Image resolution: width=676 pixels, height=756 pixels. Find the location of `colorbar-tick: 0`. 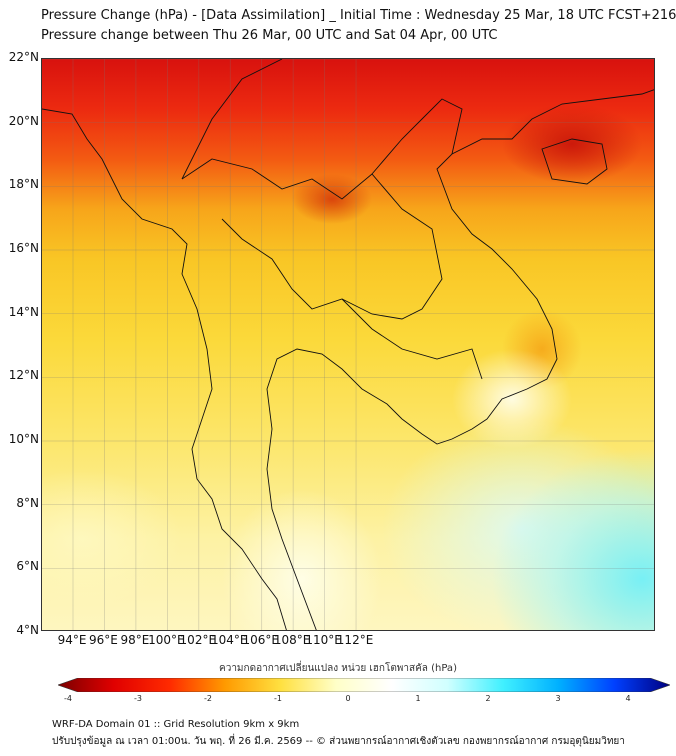

colorbar-tick: 0 is located at coordinates (348, 698).